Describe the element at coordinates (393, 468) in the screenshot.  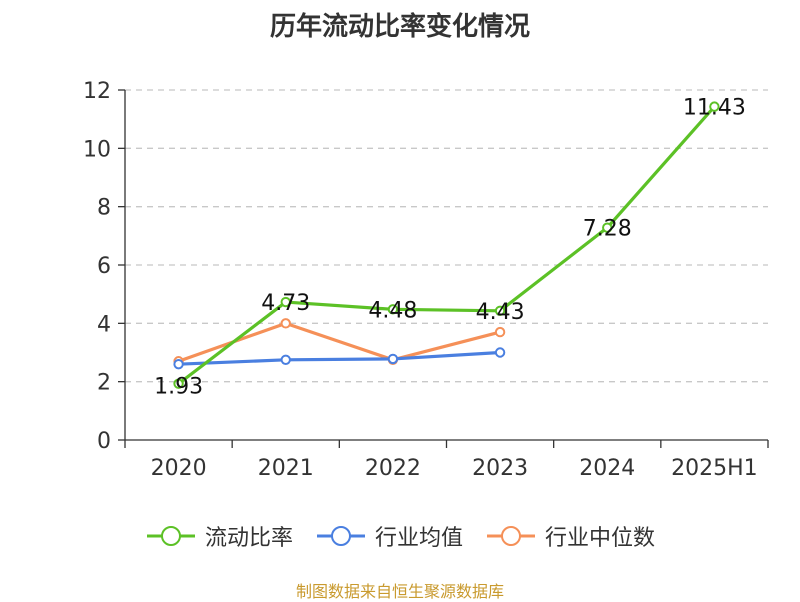
I see `x-tick-label-2022: 2022` at that location.